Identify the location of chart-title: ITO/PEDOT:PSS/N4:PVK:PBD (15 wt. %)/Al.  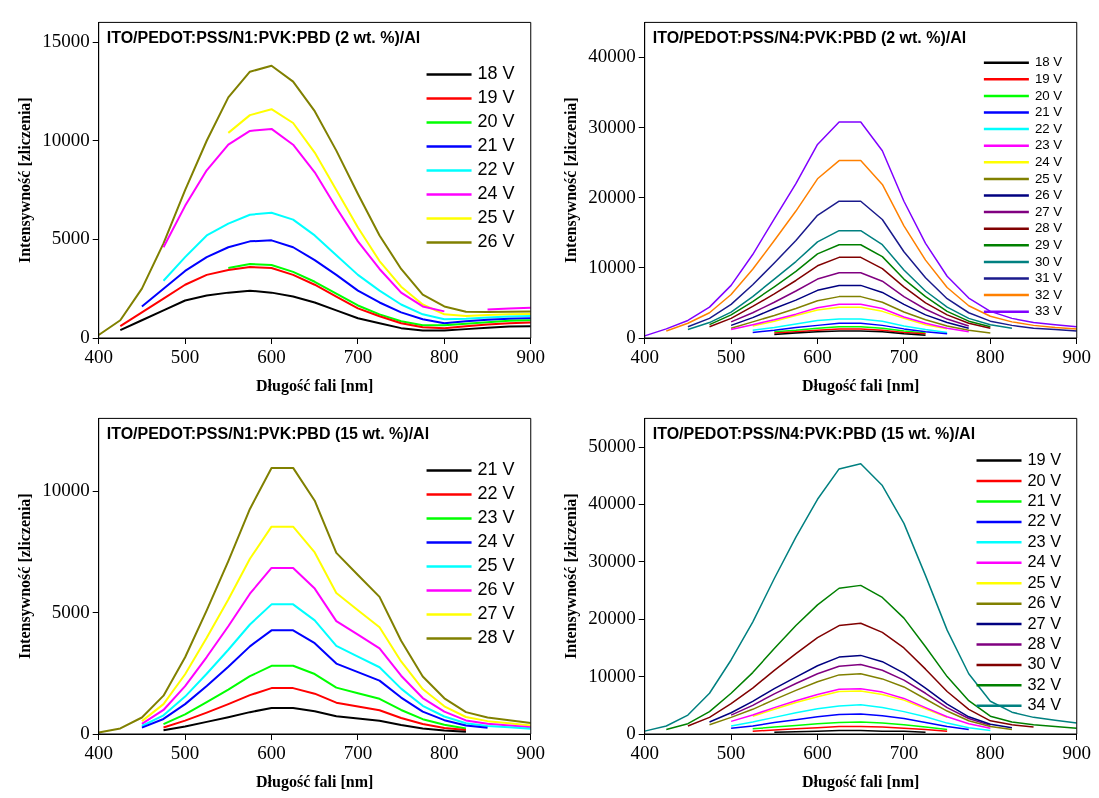
(814, 433).